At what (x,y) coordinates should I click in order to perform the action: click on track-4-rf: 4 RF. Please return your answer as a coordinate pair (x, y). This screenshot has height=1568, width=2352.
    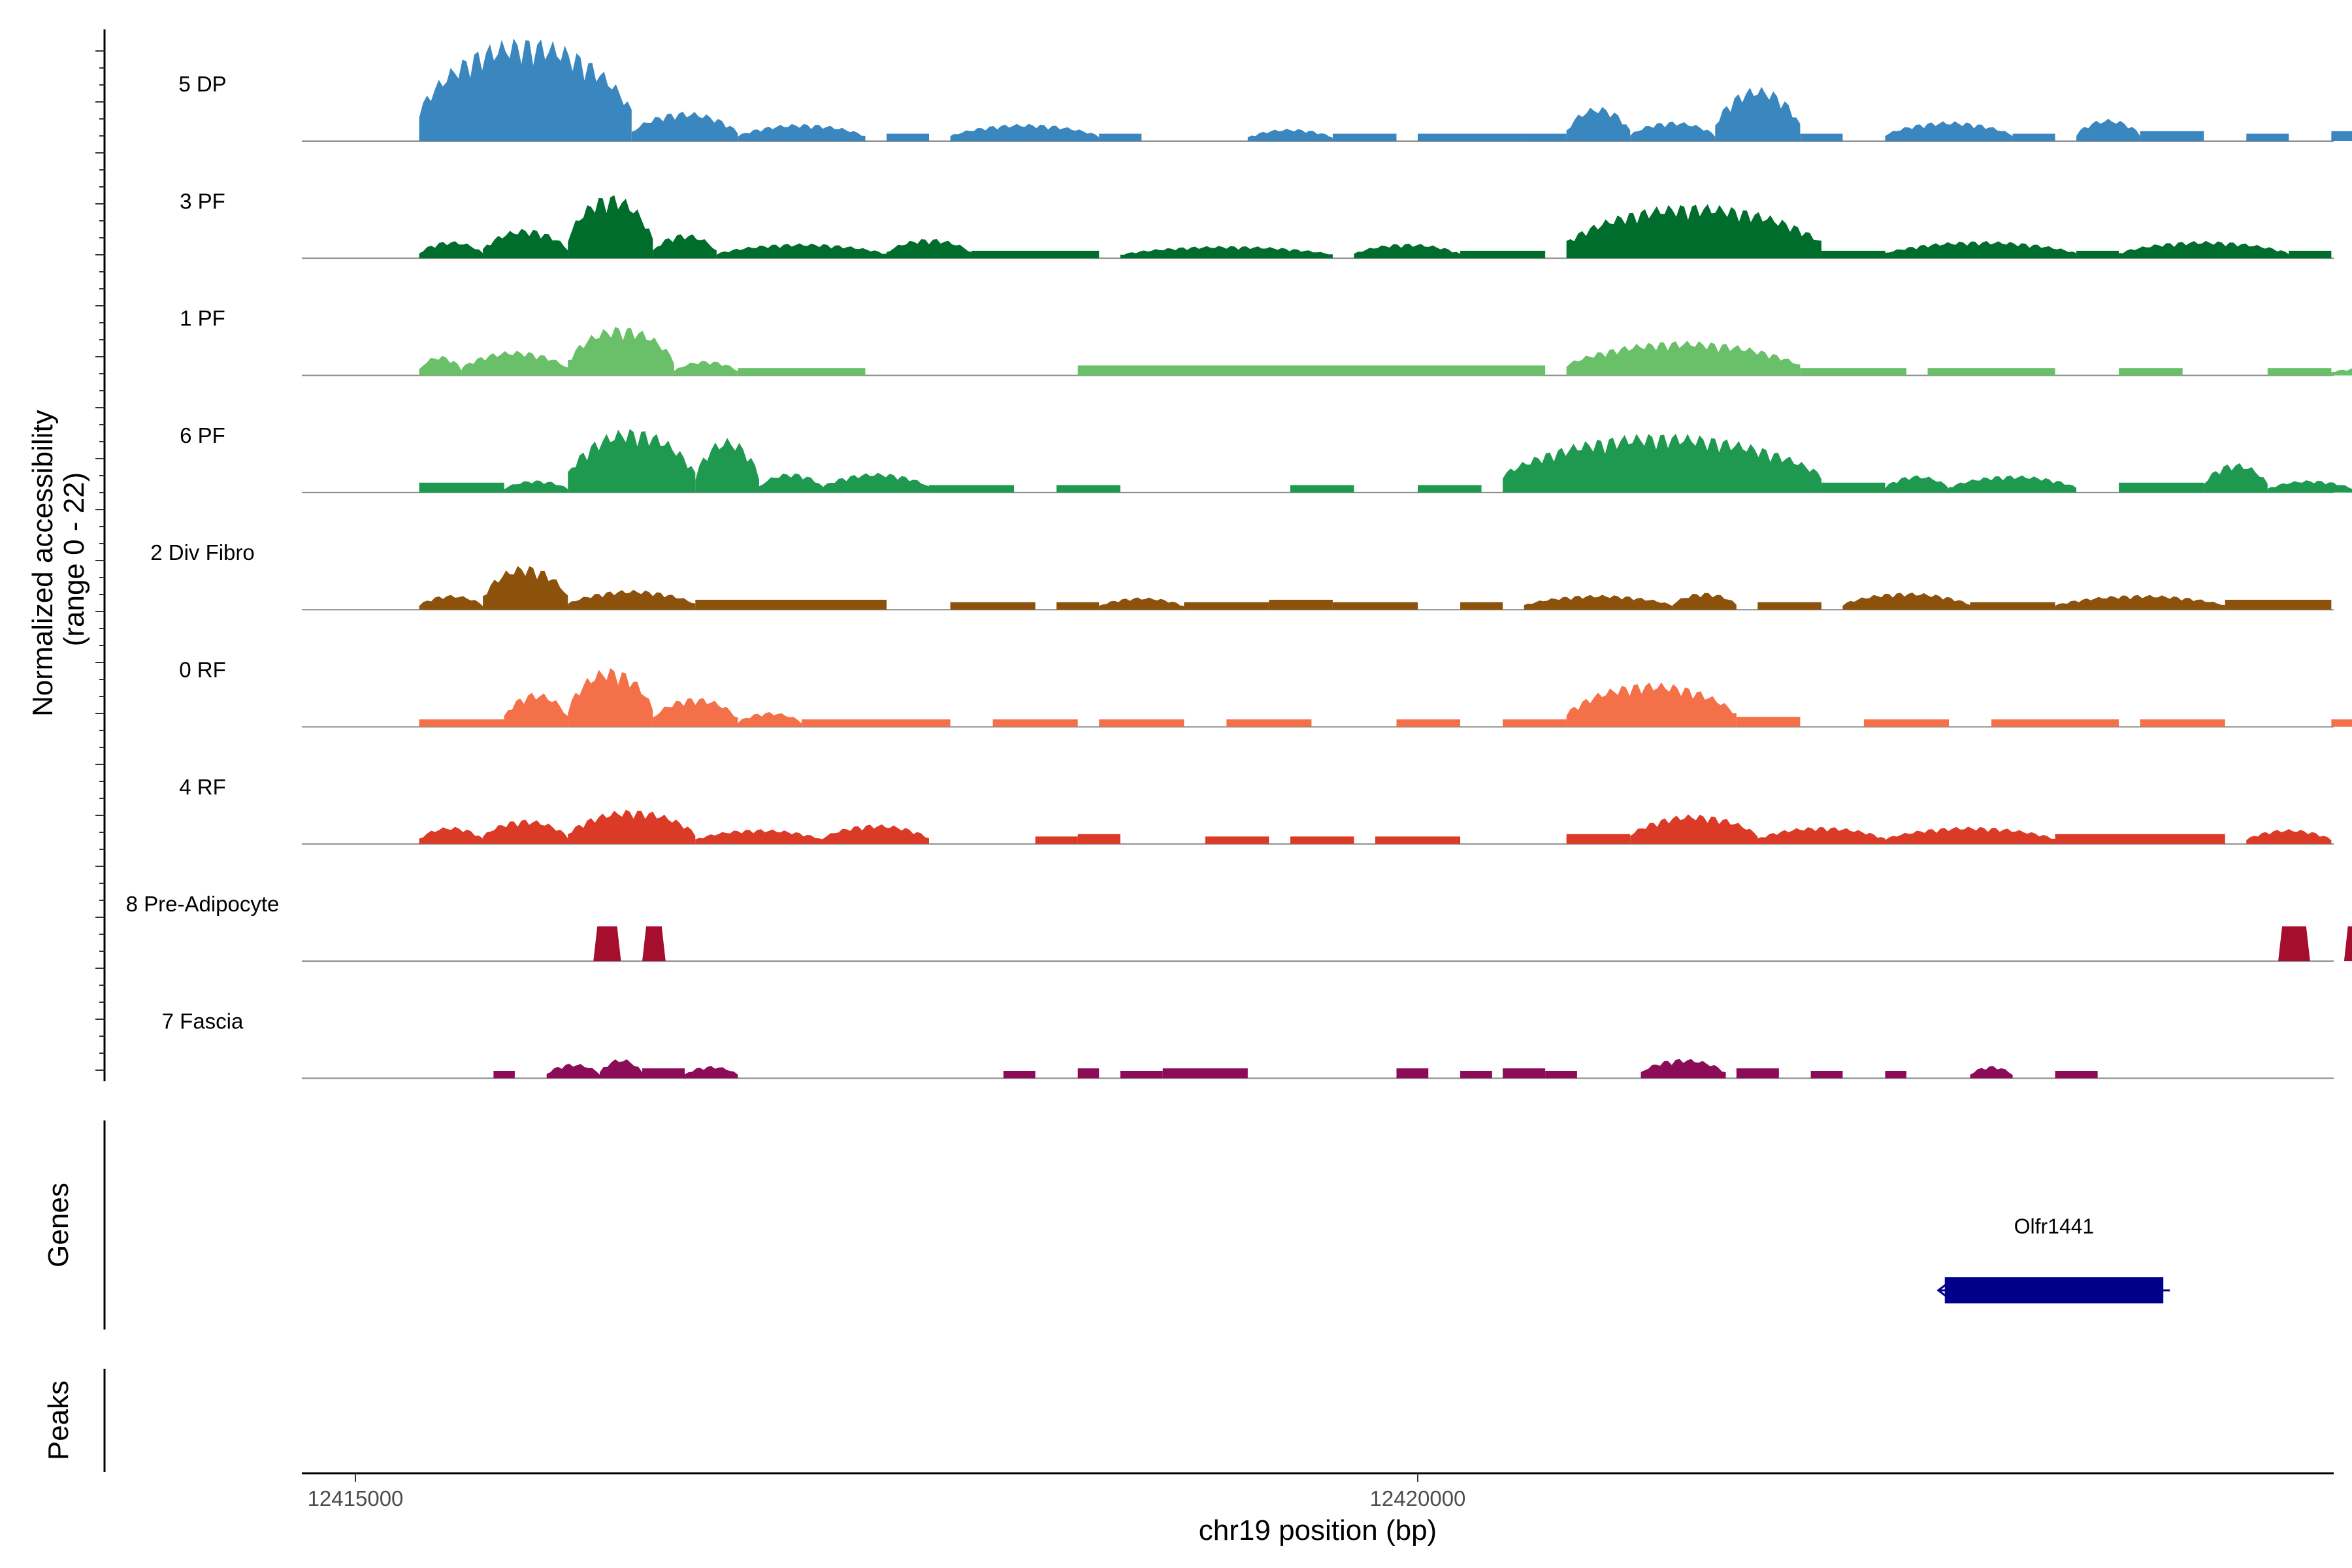
    Looking at the image, I should click on (1256, 810).